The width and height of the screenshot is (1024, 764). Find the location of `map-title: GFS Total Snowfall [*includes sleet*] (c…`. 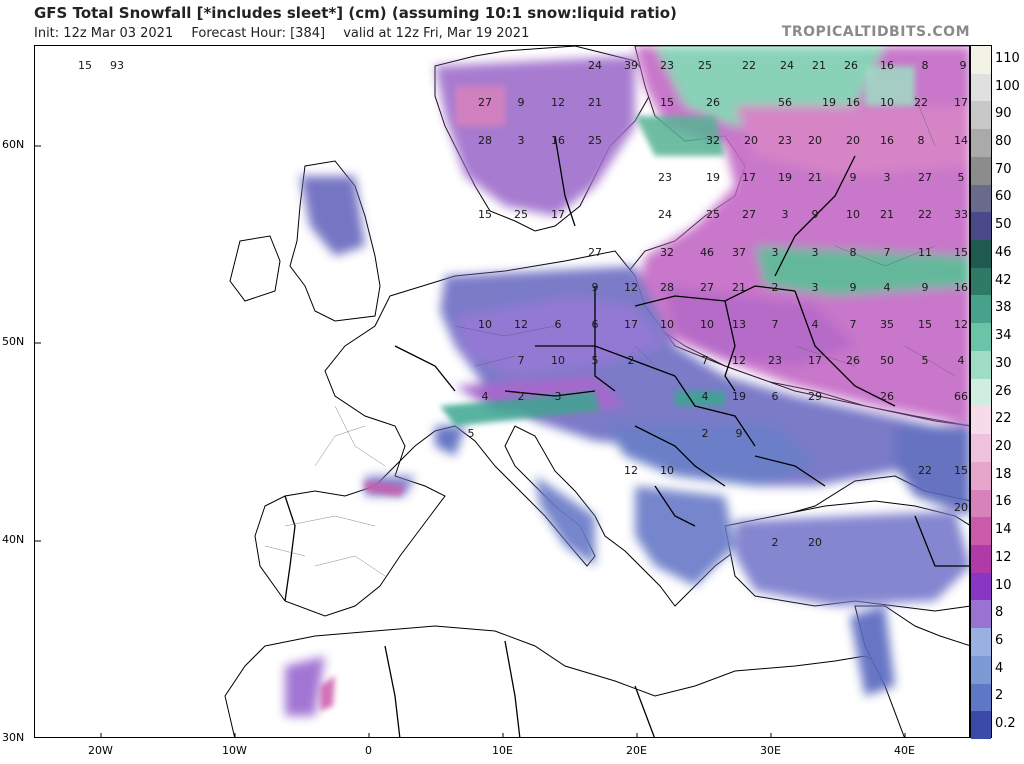

map-title: GFS Total Snowfall [*includes sleet*] (c… is located at coordinates (355, 13).